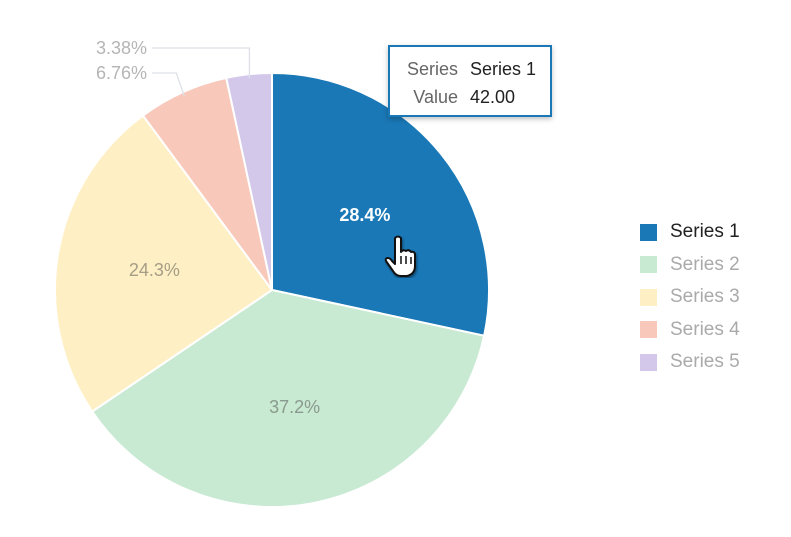 This screenshot has width=791, height=537. What do you see at coordinates (432, 69) in the screenshot?
I see `tooltip-series-key: Series` at bounding box center [432, 69].